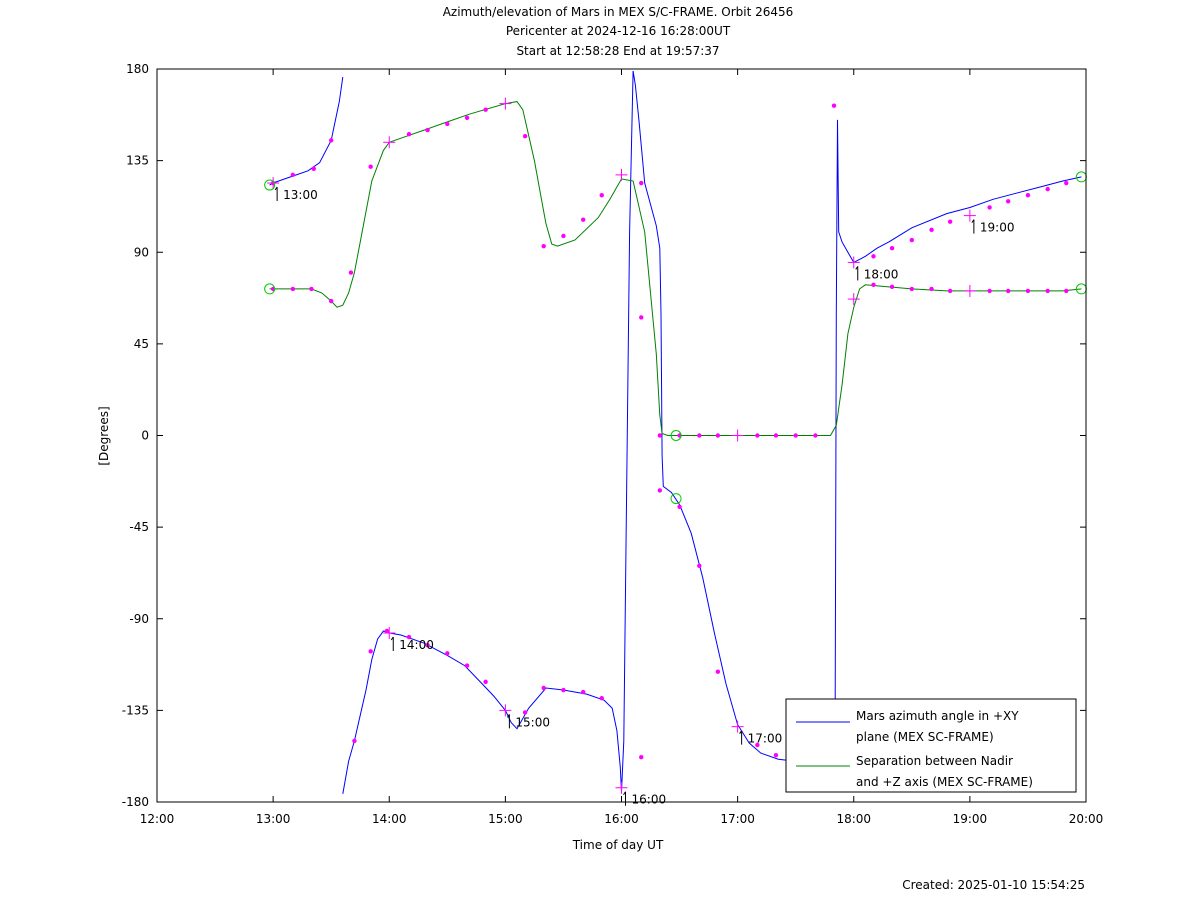 This screenshot has width=1200, height=901. What do you see at coordinates (137, 69) in the screenshot?
I see `y-tick-label: 180` at bounding box center [137, 69].